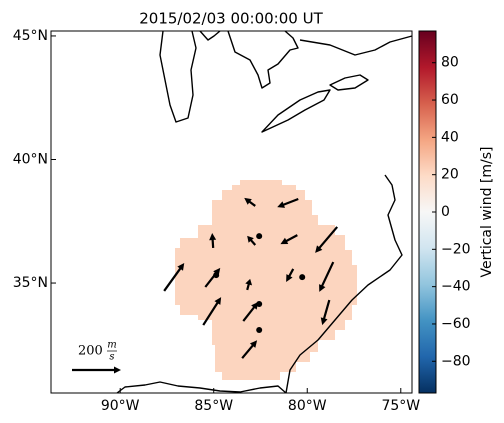 This screenshot has width=504, height=423. What do you see at coordinates (450, 137) in the screenshot?
I see `colorbar-tick-label: 40` at bounding box center [450, 137].